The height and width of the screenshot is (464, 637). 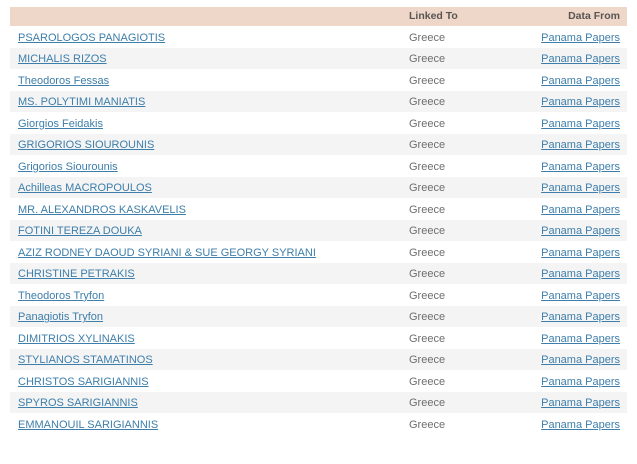 What do you see at coordinates (61, 295) in the screenshot?
I see `entity-name-link: Theodoros Tryfon` at bounding box center [61, 295].